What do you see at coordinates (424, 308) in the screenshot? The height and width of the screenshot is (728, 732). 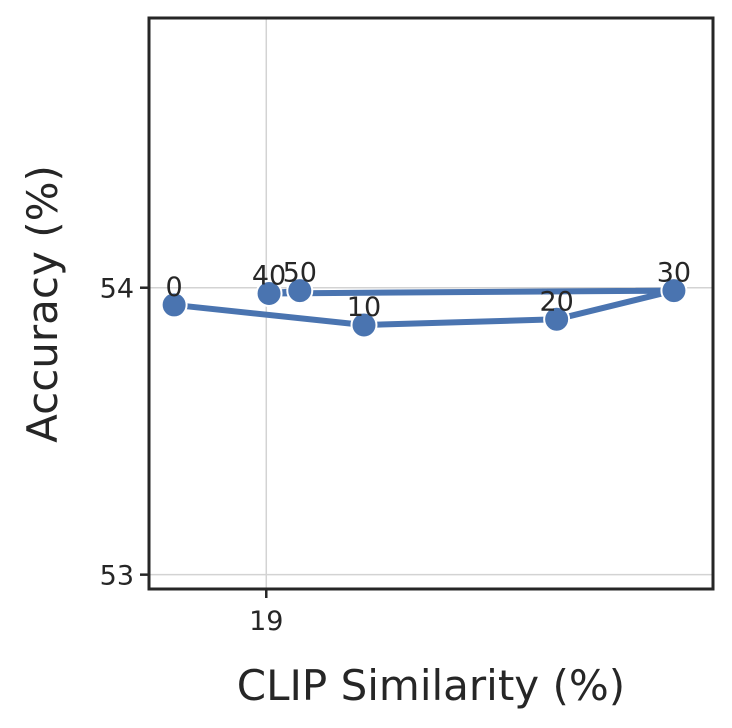 I see `data-series` at bounding box center [424, 308].